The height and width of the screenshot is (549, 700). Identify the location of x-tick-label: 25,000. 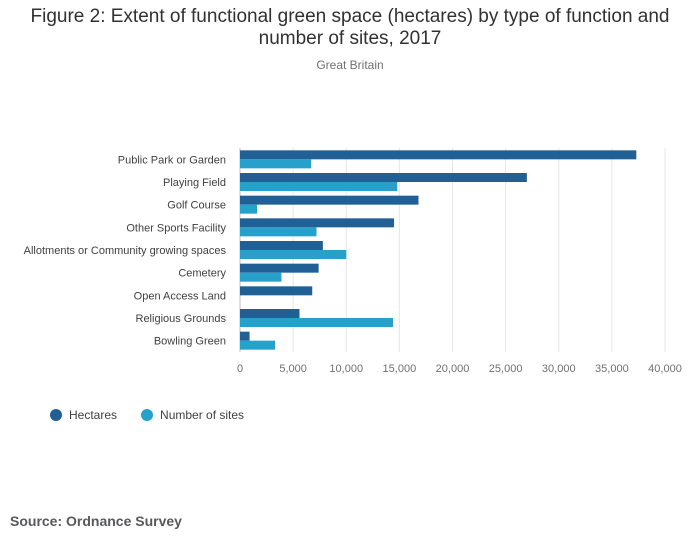
(506, 369).